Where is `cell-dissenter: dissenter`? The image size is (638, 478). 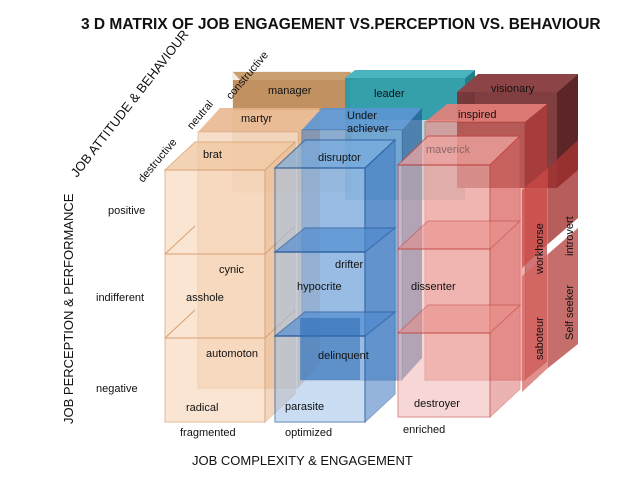 cell-dissenter: dissenter is located at coordinates (433, 287).